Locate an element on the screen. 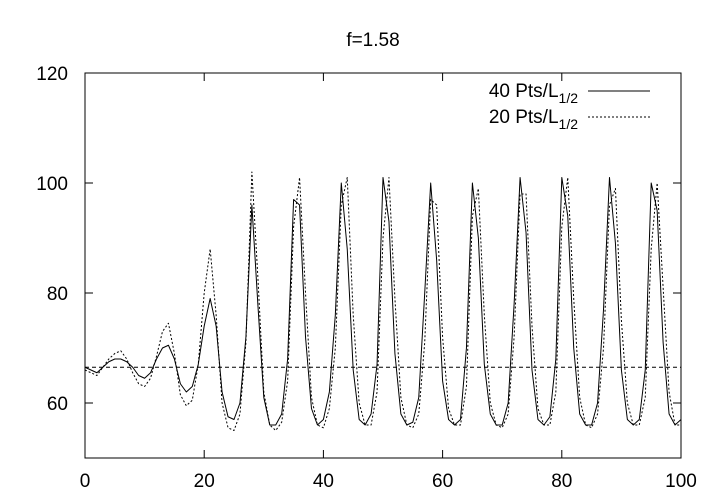  legend-label-1: 40 Pts/L1/2 is located at coordinates (533, 93).